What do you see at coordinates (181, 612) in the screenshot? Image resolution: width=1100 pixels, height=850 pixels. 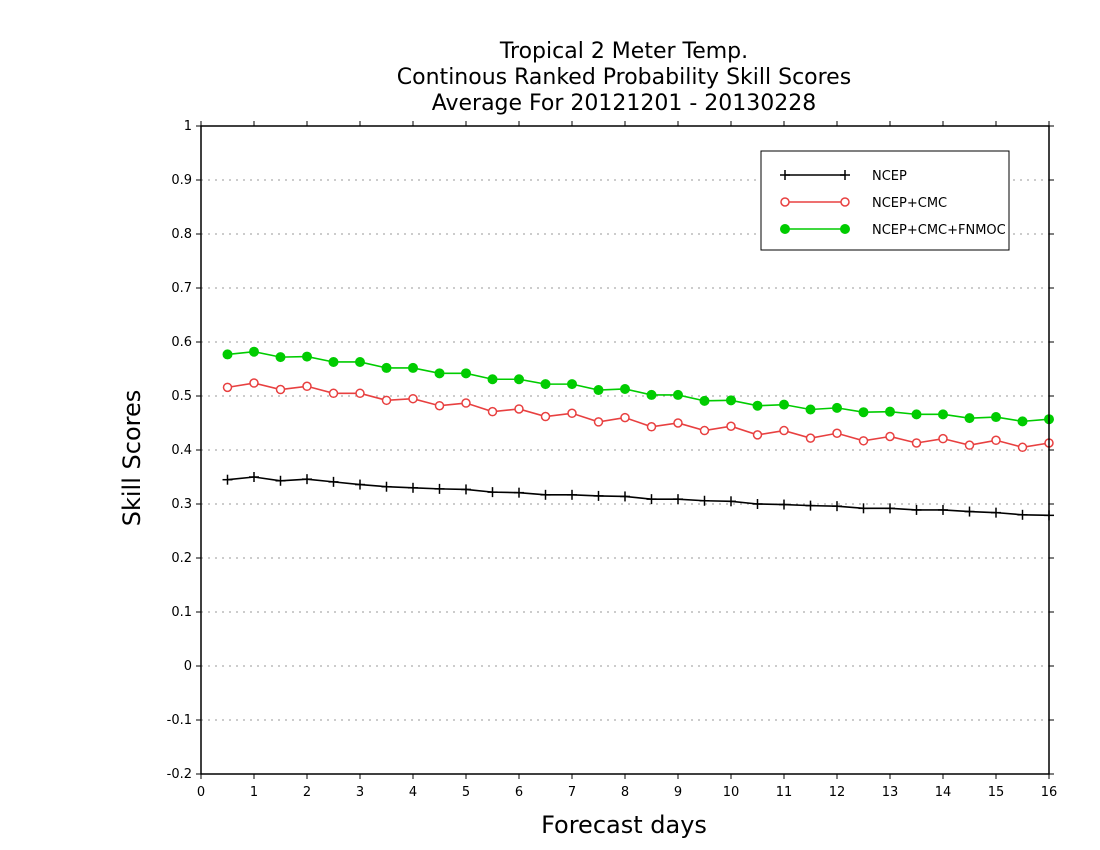 I see `y-tick-label: 0.1` at bounding box center [181, 612].